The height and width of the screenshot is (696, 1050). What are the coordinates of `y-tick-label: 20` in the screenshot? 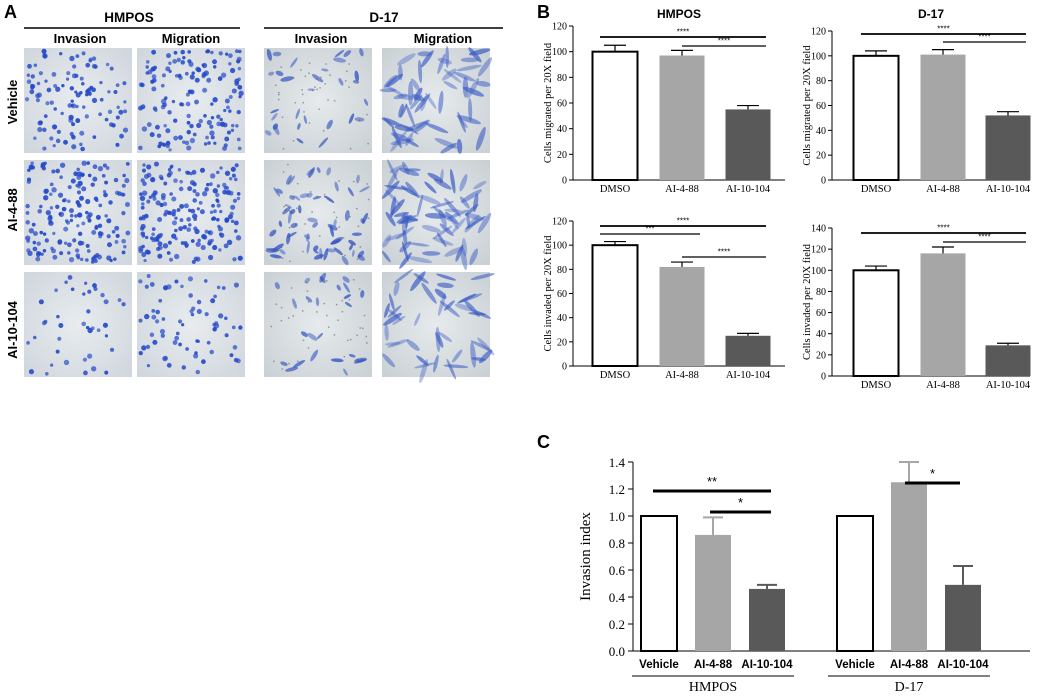 It's located at (562, 155).